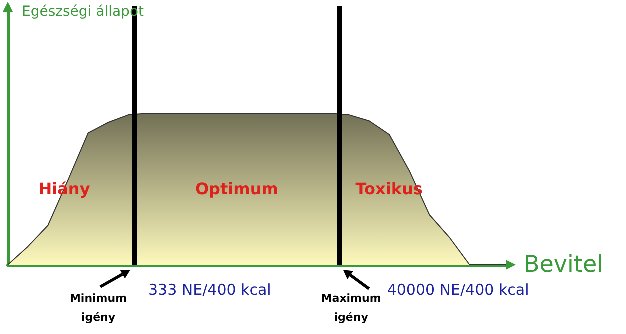 The height and width of the screenshot is (334, 626). I want to click on annotation: Optimum, so click(236, 189).